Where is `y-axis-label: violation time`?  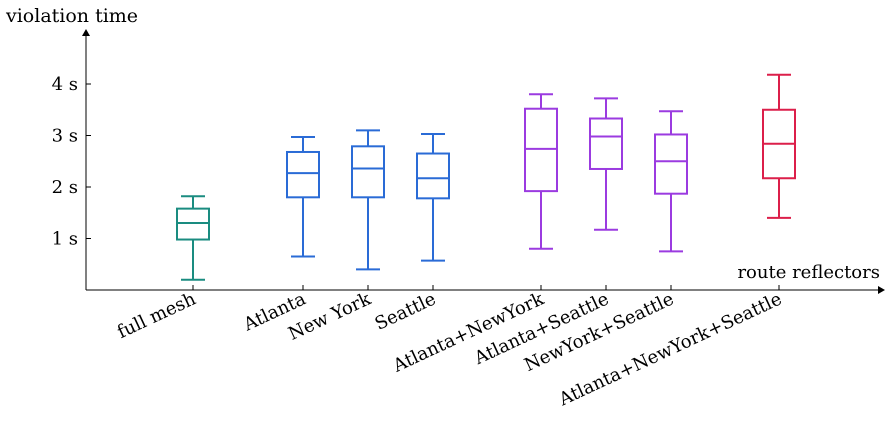 y-axis-label: violation time is located at coordinates (71, 16).